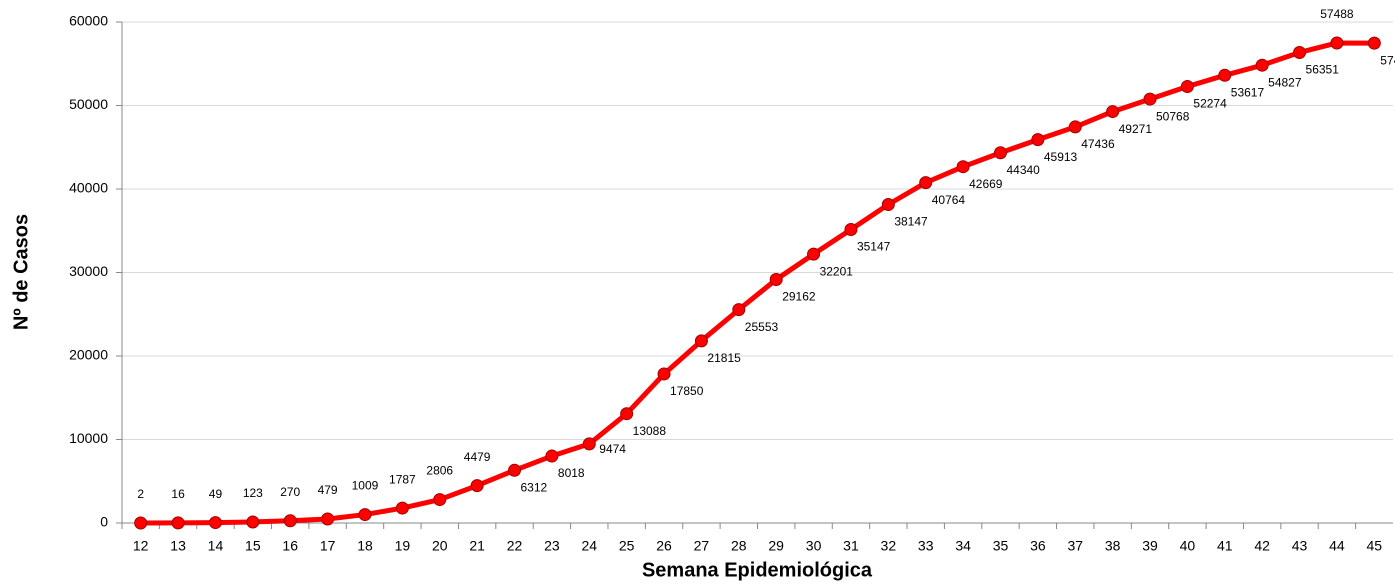 The image size is (1395, 584). I want to click on data-label: 50768, so click(1173, 116).